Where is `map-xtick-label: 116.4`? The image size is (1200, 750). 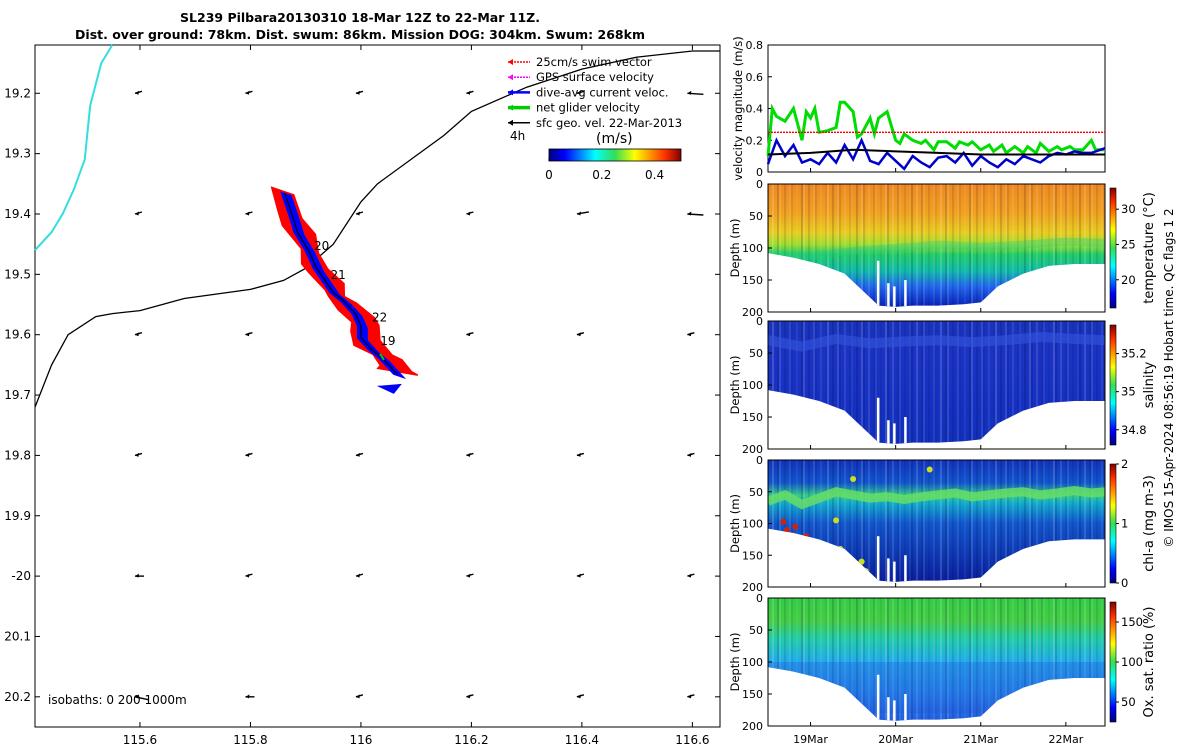
map-xtick-label: 116.4 is located at coordinates (582, 740).